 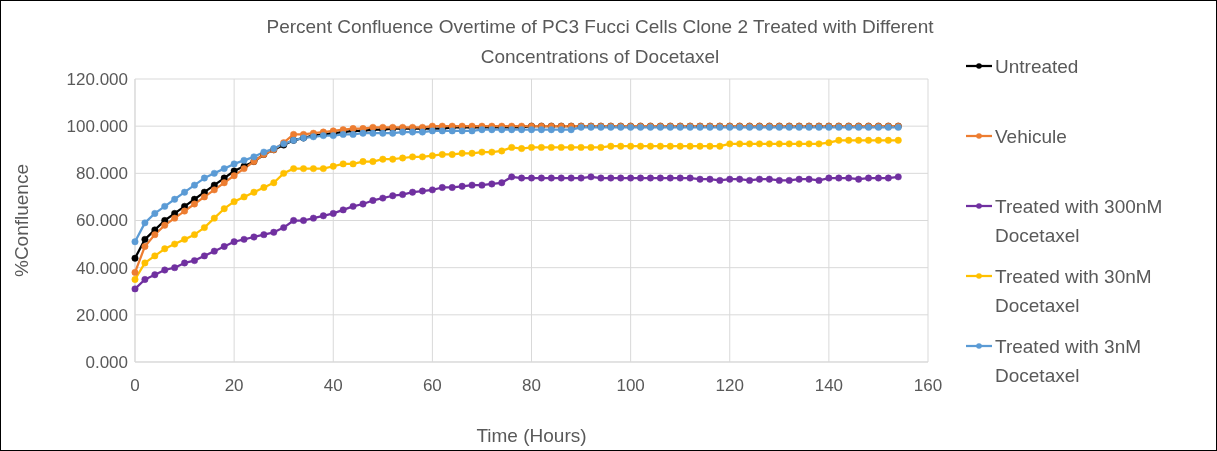 What do you see at coordinates (102, 268) in the screenshot?
I see `y-tick-label: 40.000` at bounding box center [102, 268].